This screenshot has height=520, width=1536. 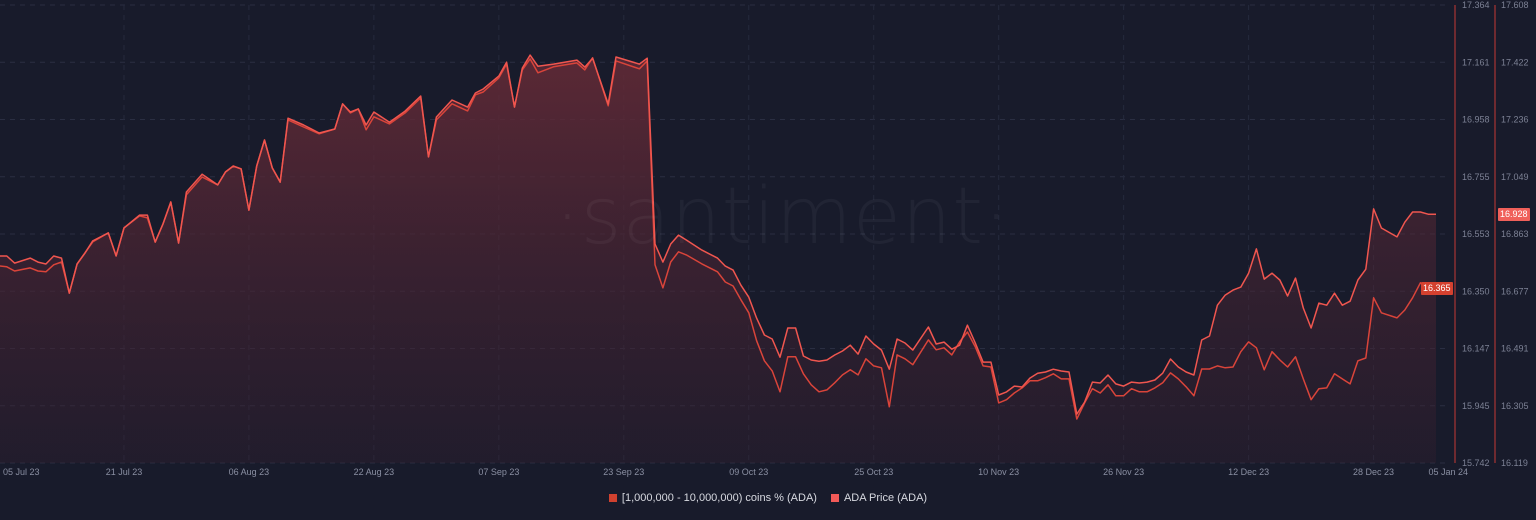 I want to click on right-axis-tick-label: 16.491, so click(x=1515, y=349).